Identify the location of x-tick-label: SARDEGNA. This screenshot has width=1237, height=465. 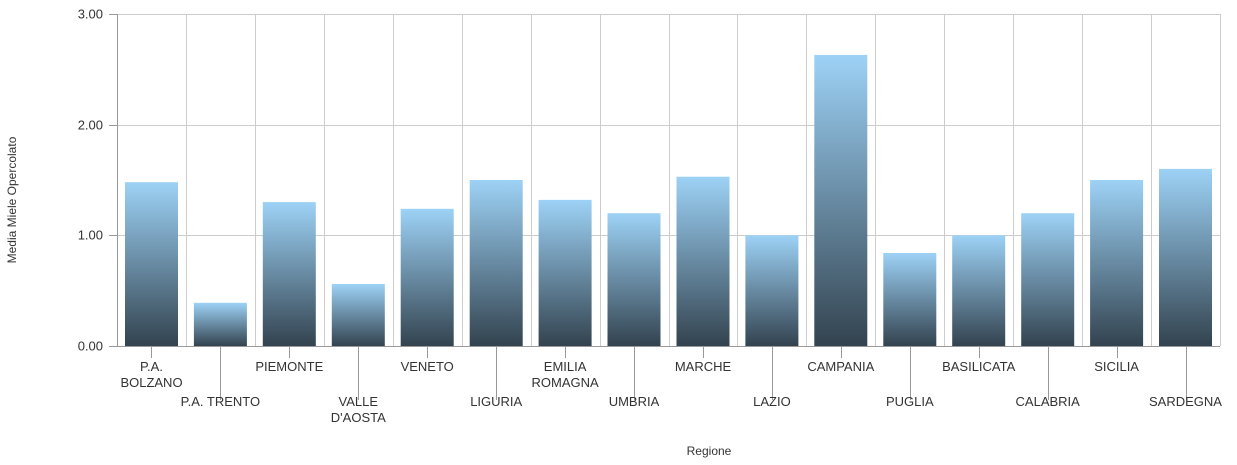
(1185, 401).